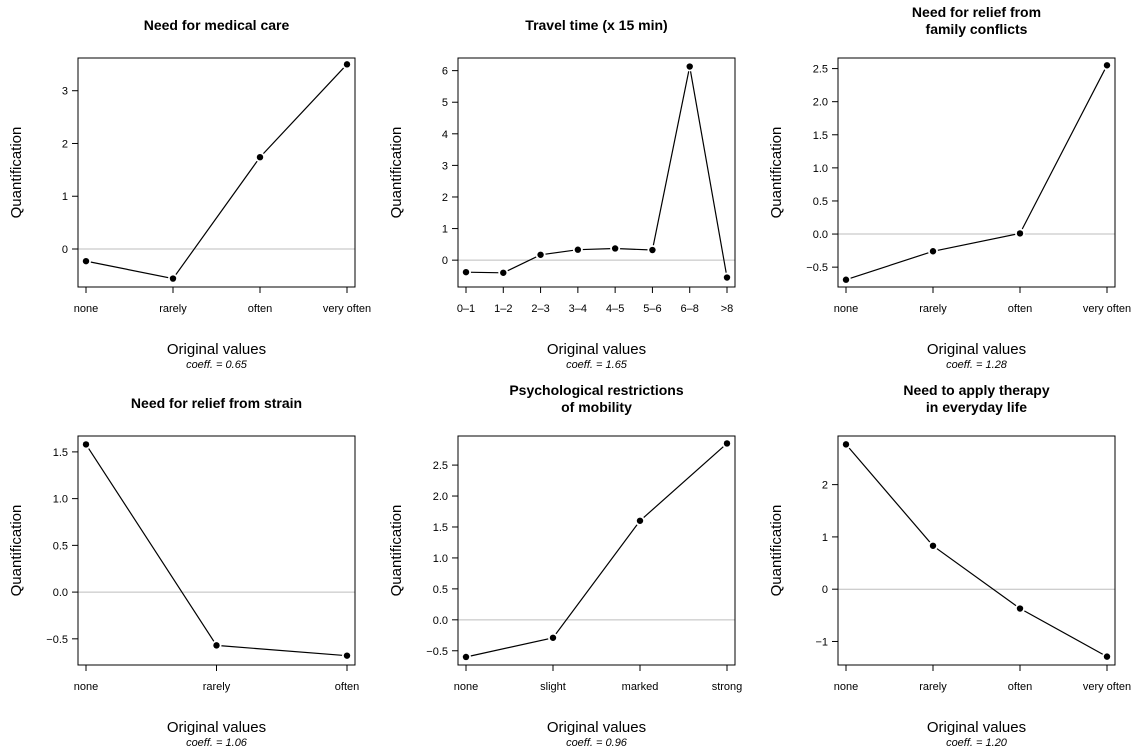 This screenshot has width=1140, height=751. What do you see at coordinates (445, 135) in the screenshot?
I see `y-tick-label: 4` at bounding box center [445, 135].